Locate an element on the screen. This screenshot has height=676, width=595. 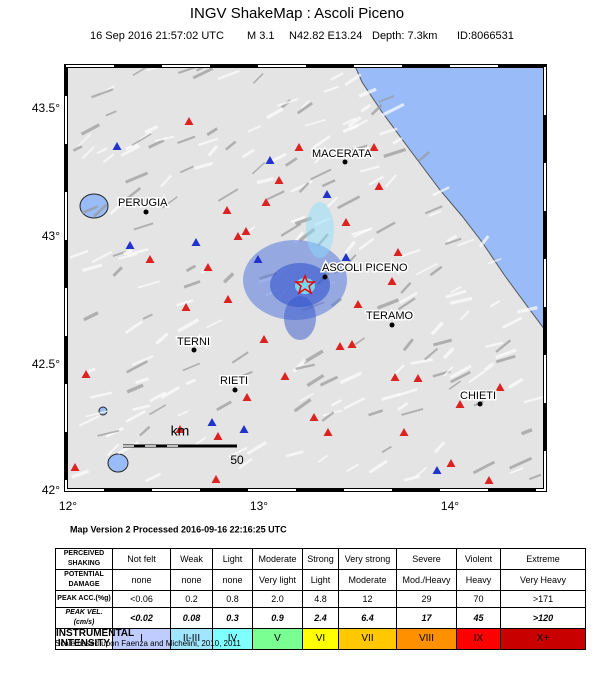
legend-cell: VII is located at coordinates (367, 639).